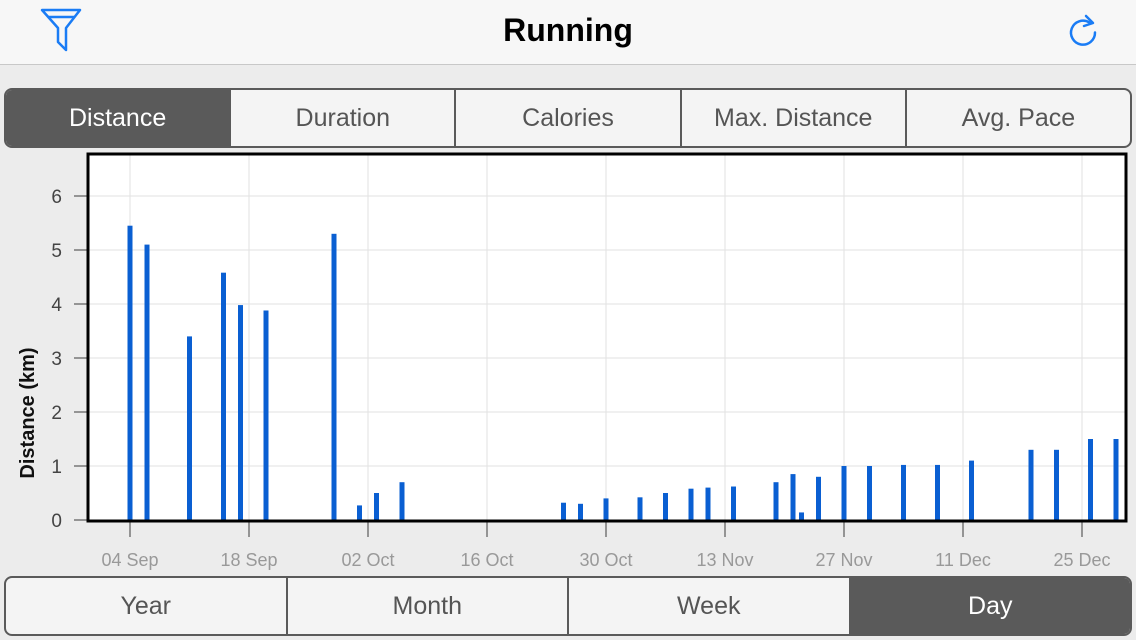 This screenshot has width=1136, height=640. Describe the element at coordinates (145, 605) in the screenshot. I see `tab-year: Year` at that location.